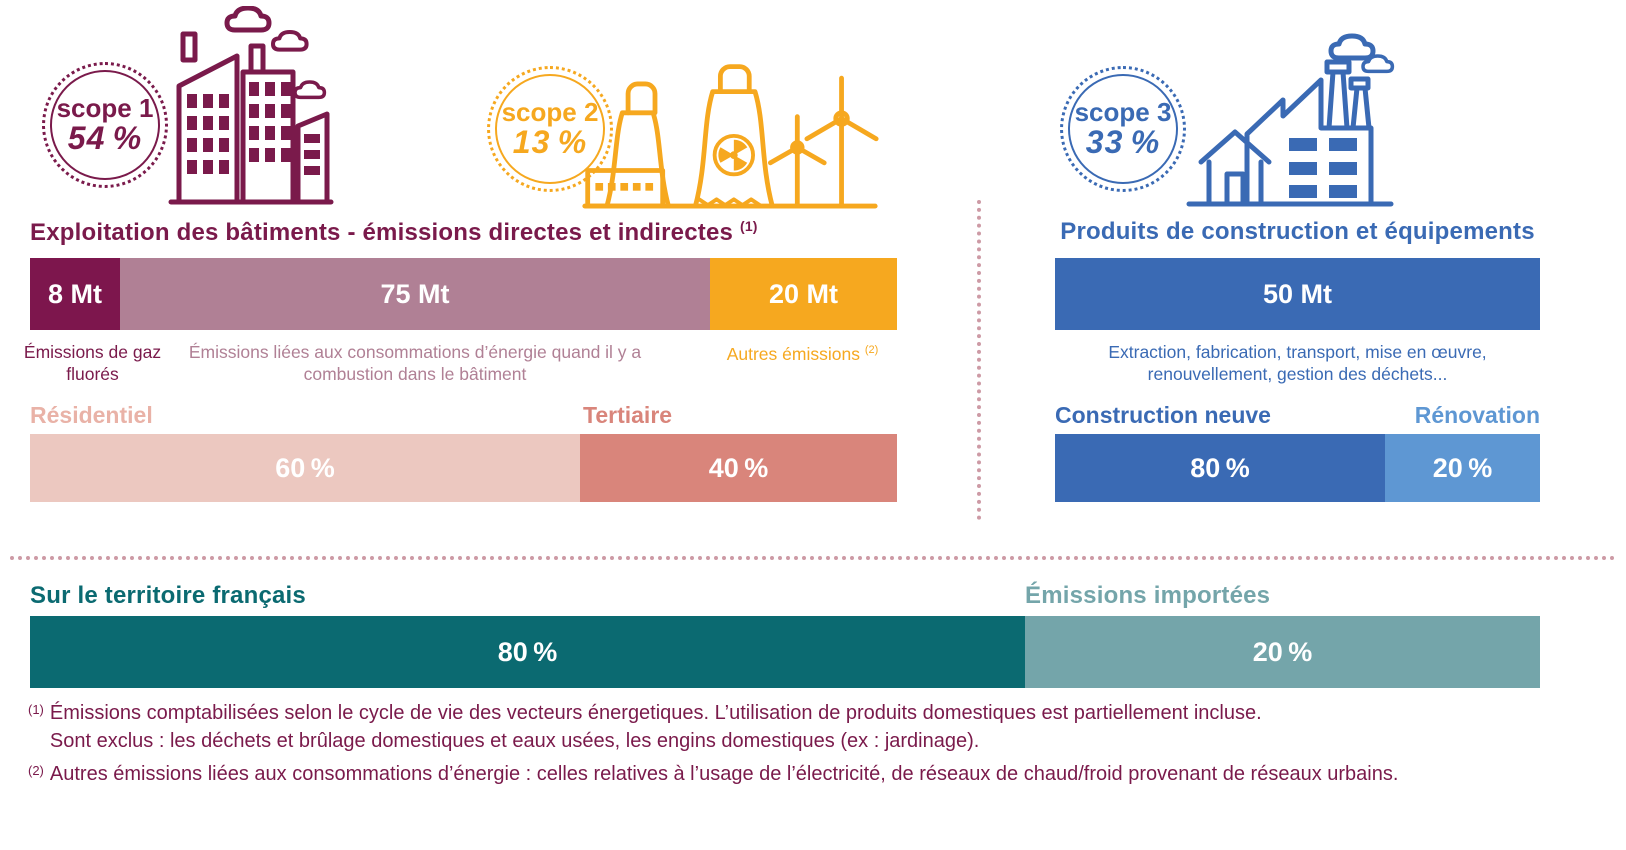 Image resolution: width=1626 pixels, height=850 pixels. What do you see at coordinates (730, 136) in the screenshot?
I see `power-plant-wind-turbines-icon` at bounding box center [730, 136].